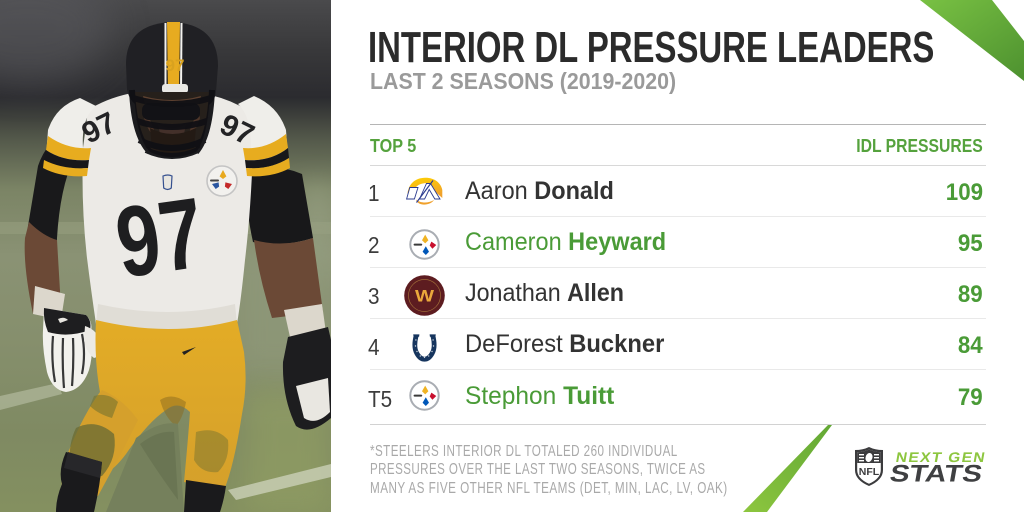  I want to click on svg-text: NFL, so click(869, 472).